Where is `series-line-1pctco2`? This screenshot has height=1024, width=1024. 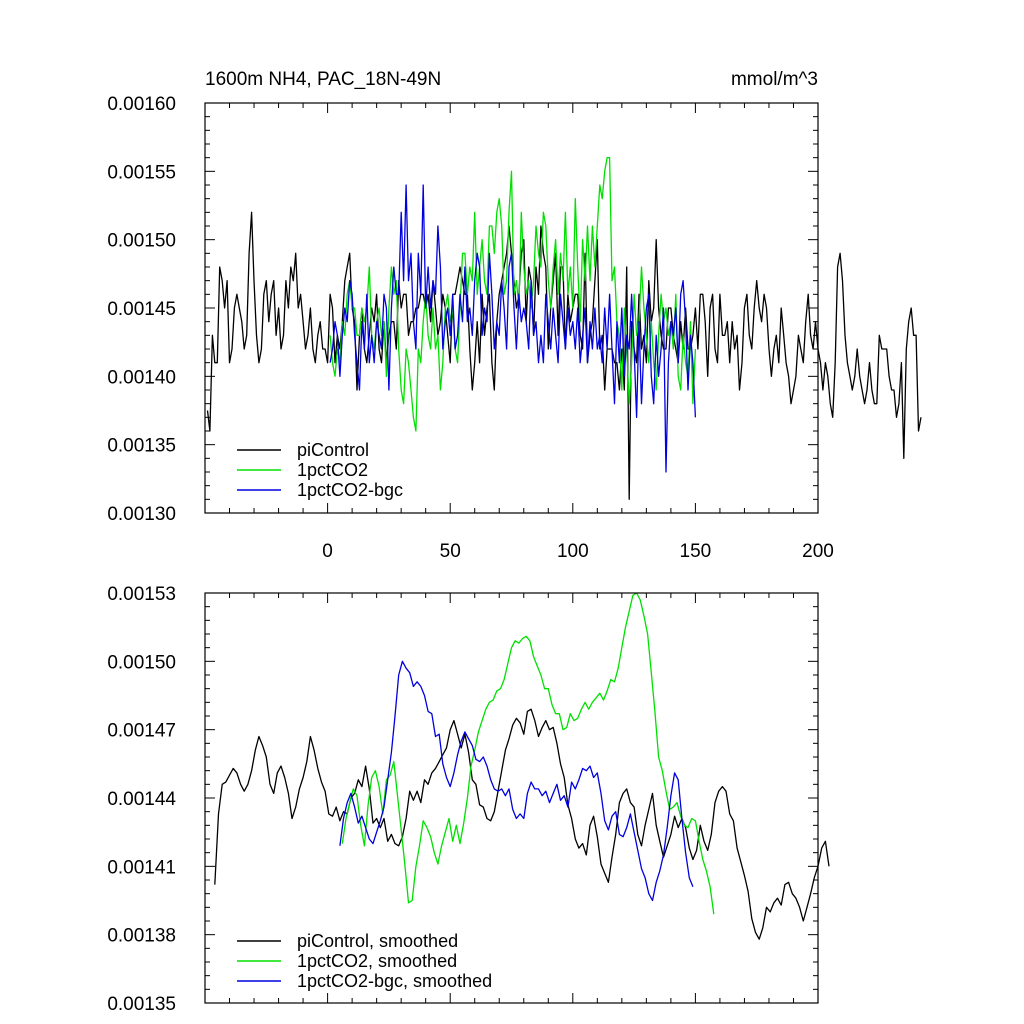 series-line-1pctco2 is located at coordinates (513, 294).